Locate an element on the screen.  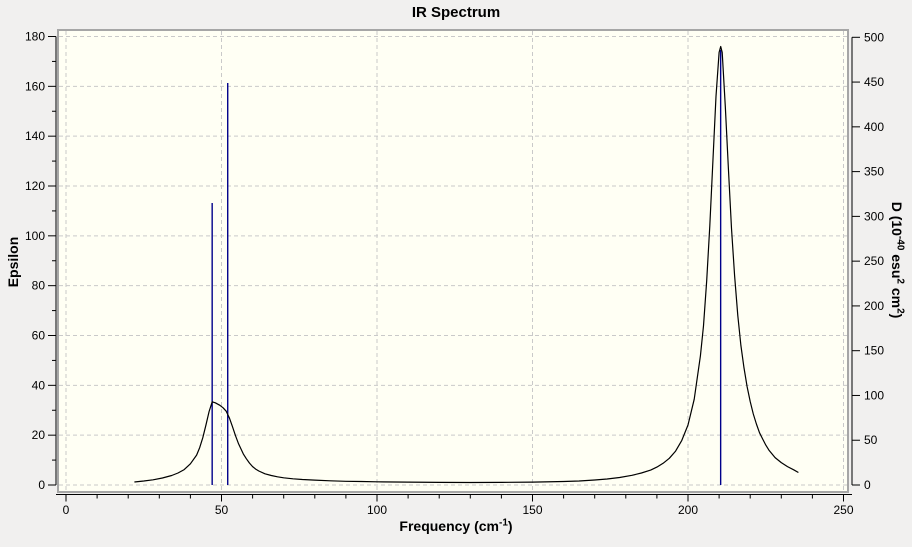
x-tick-label: 150 is located at coordinates (532, 510).